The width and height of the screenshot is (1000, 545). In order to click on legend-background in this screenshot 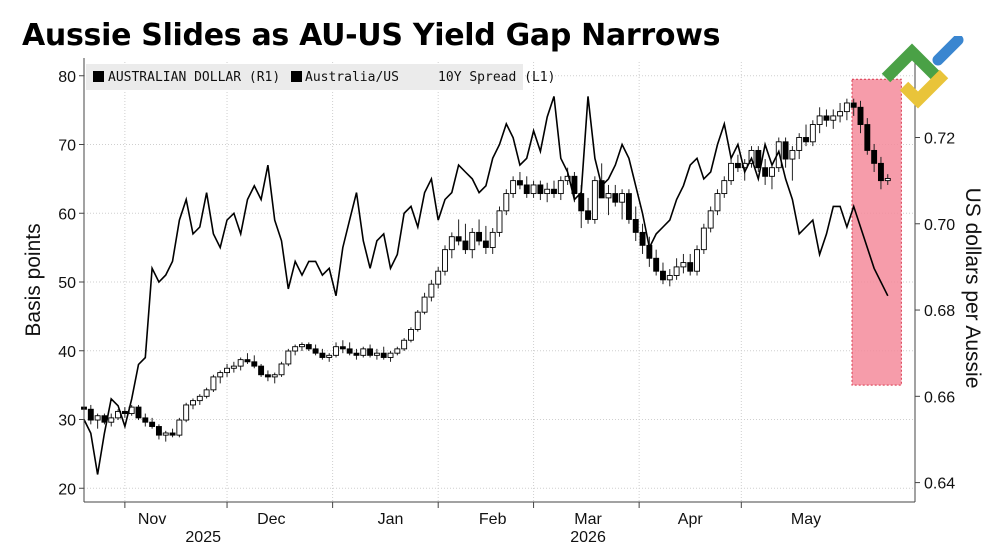, I will do `click(304, 77)`.